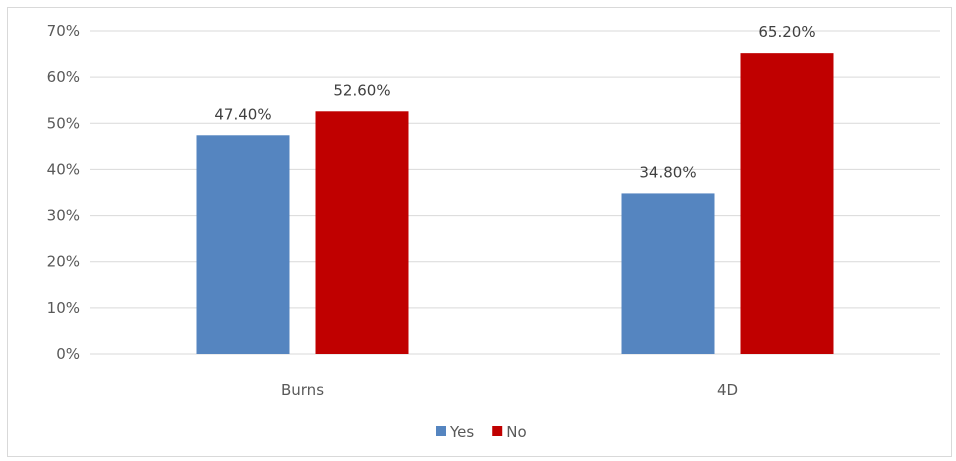 The image size is (956, 461). Describe the element at coordinates (787, 204) in the screenshot. I see `bar-no-4d` at that location.